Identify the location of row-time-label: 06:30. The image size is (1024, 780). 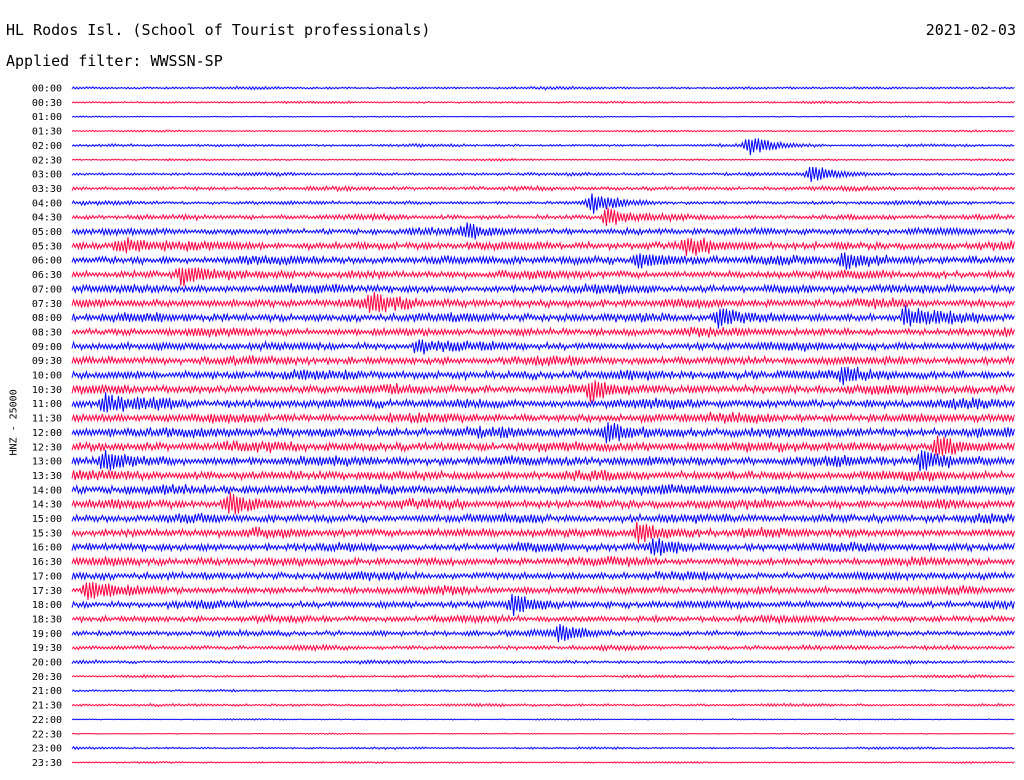
(47, 275).